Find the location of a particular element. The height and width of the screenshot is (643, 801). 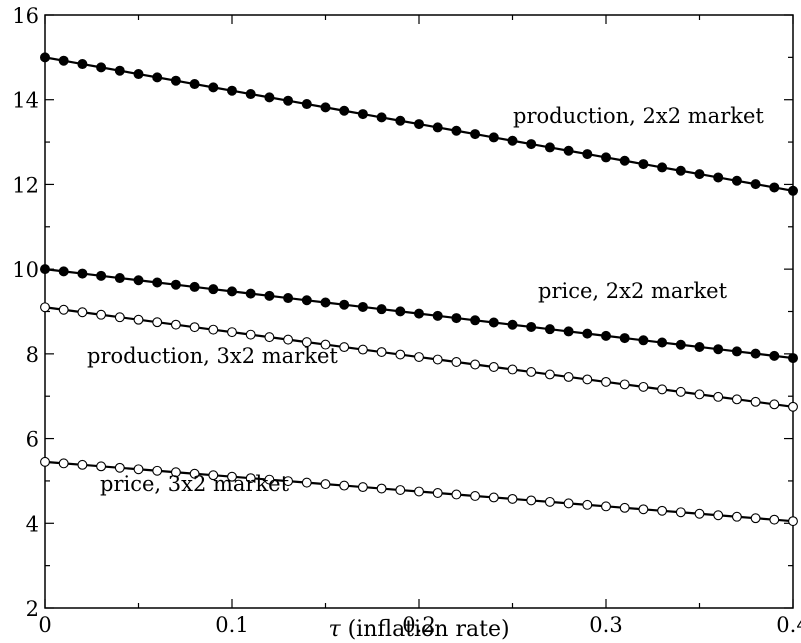

x-tick-label: 0.1 is located at coordinates (231, 625).